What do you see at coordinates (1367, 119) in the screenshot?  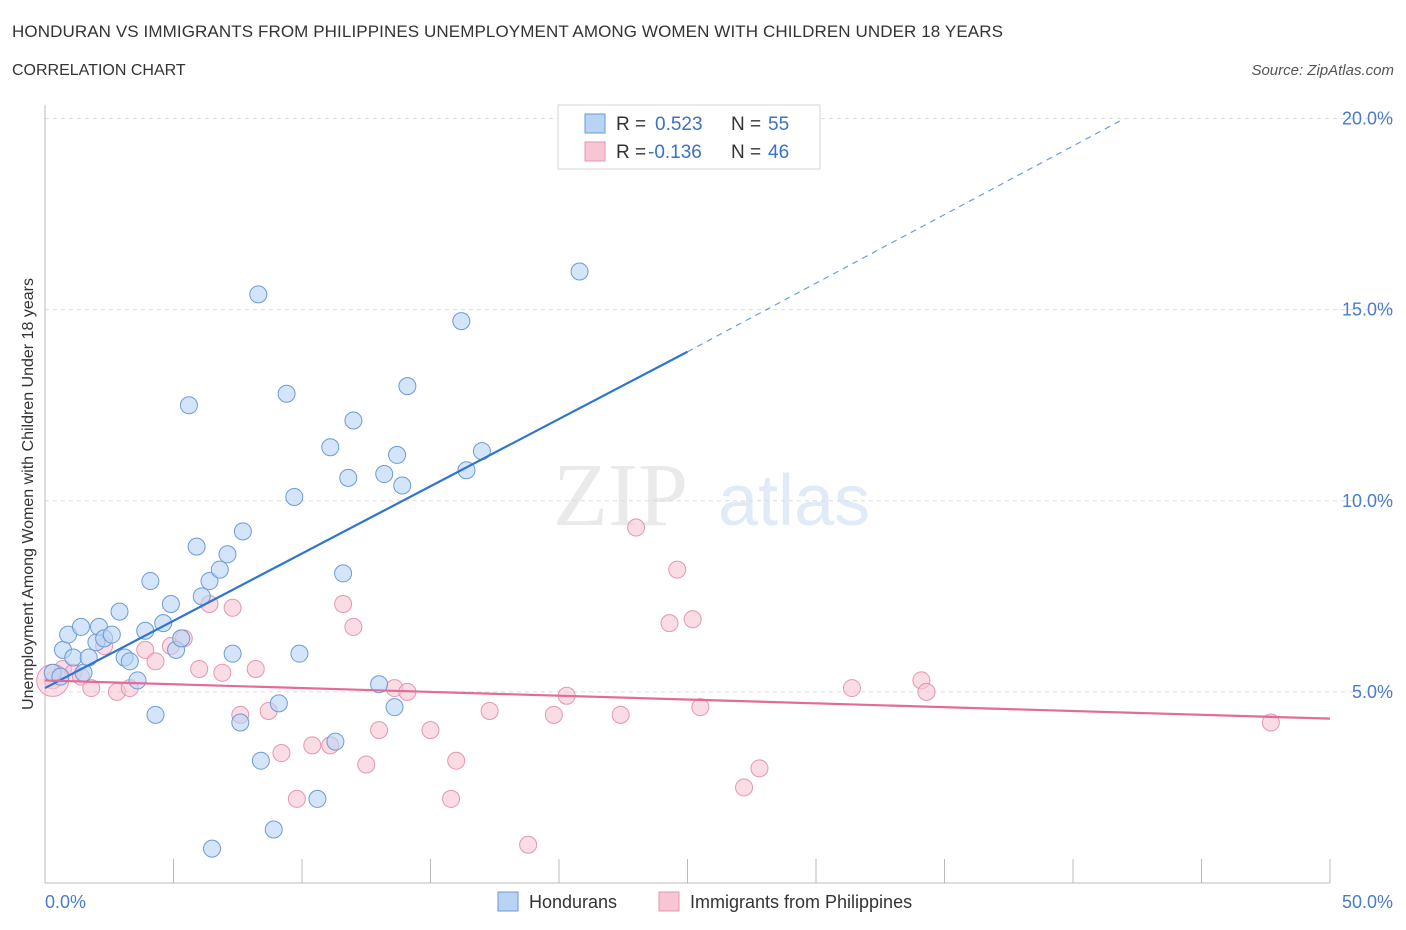 I see `y-tick-label: 20.0%` at bounding box center [1367, 119].